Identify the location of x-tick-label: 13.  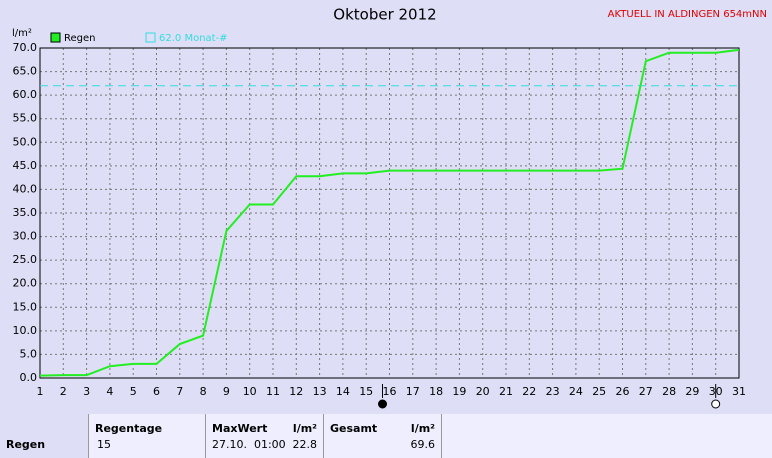
(320, 391).